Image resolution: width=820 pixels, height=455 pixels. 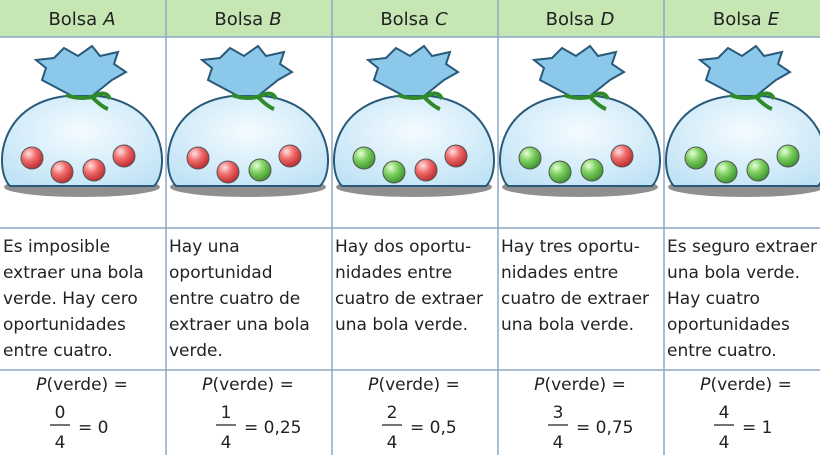 What do you see at coordinates (234, 299) in the screenshot?
I see `description-line: entre cuatro de` at bounding box center [234, 299].